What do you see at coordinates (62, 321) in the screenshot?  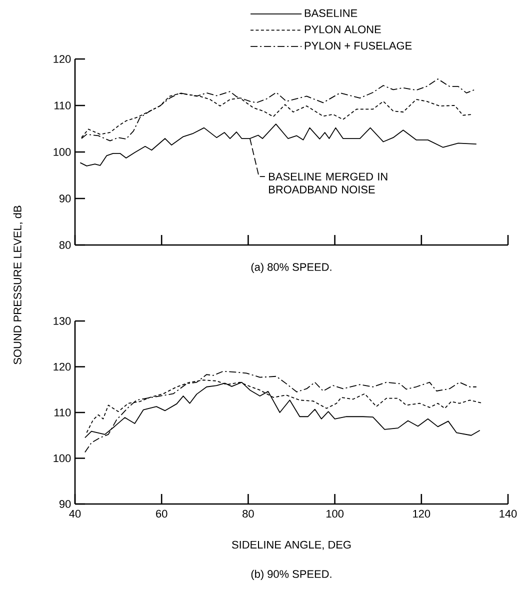 I see `y-tick-label: 130` at bounding box center [62, 321].